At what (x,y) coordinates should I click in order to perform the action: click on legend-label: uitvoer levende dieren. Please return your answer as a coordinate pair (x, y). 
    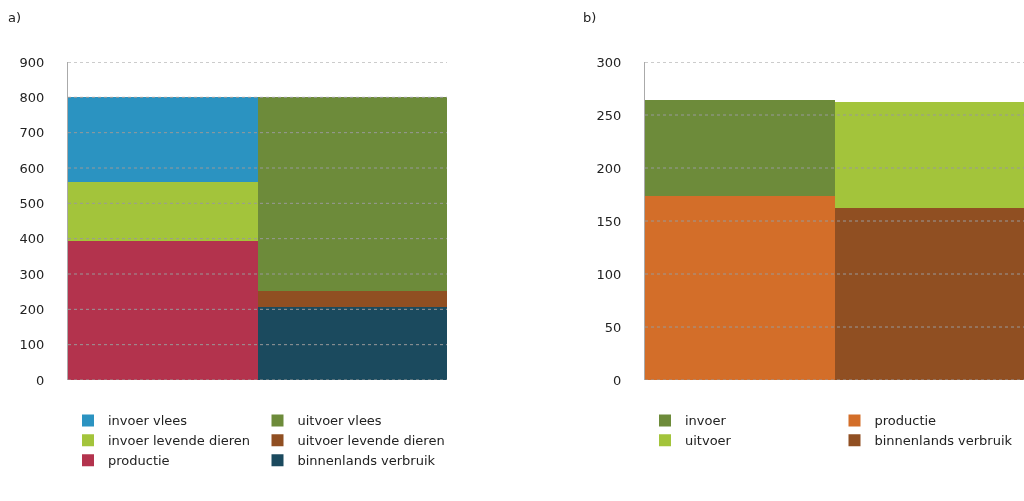
    Looking at the image, I should click on (371, 441).